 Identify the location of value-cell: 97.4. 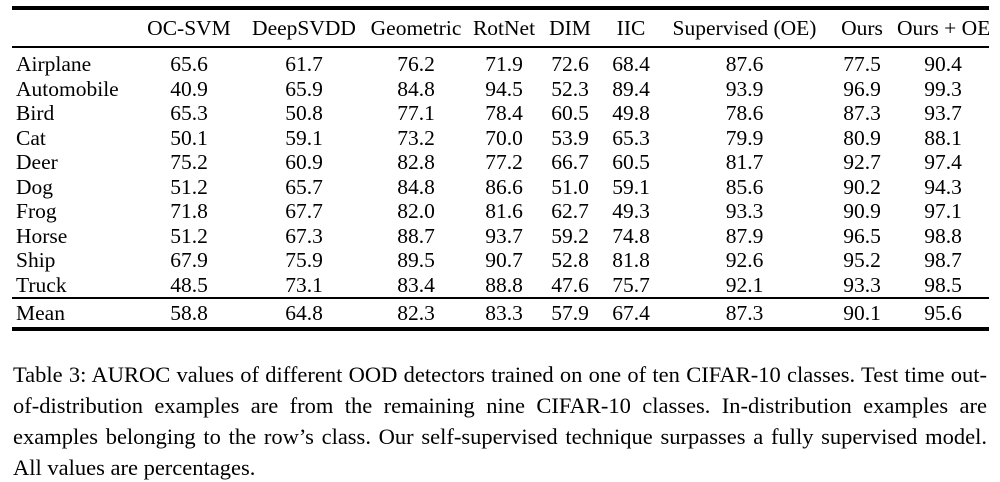
(943, 162).